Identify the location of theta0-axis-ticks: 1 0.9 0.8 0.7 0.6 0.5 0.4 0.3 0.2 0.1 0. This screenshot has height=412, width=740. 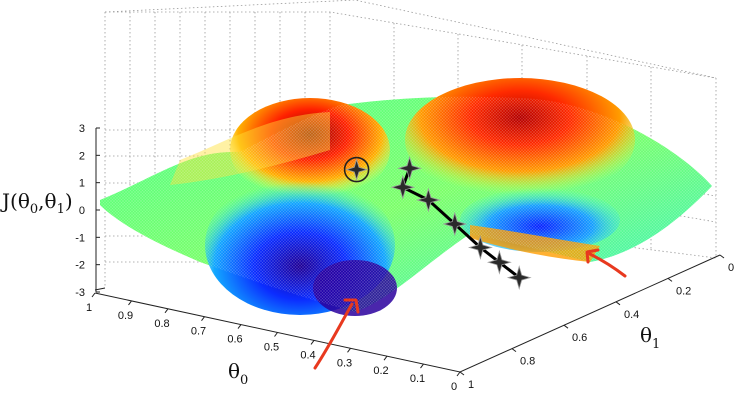
(273, 342).